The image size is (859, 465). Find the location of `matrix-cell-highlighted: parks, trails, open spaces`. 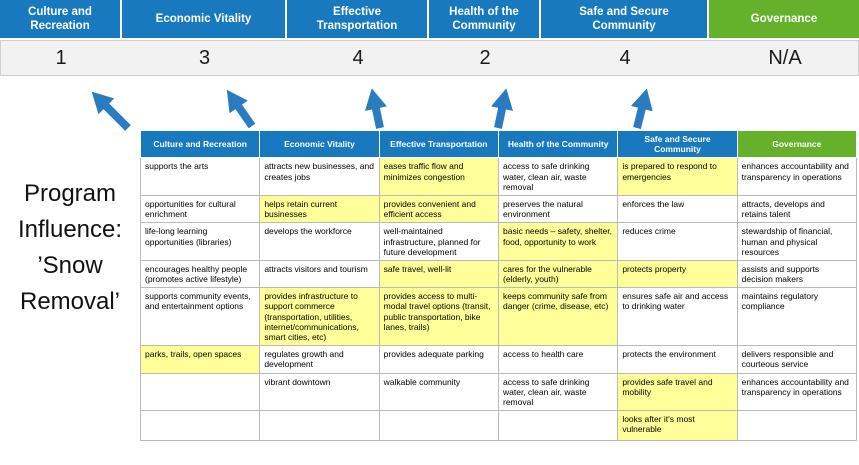

matrix-cell-highlighted: parks, trails, open spaces is located at coordinates (200, 359).